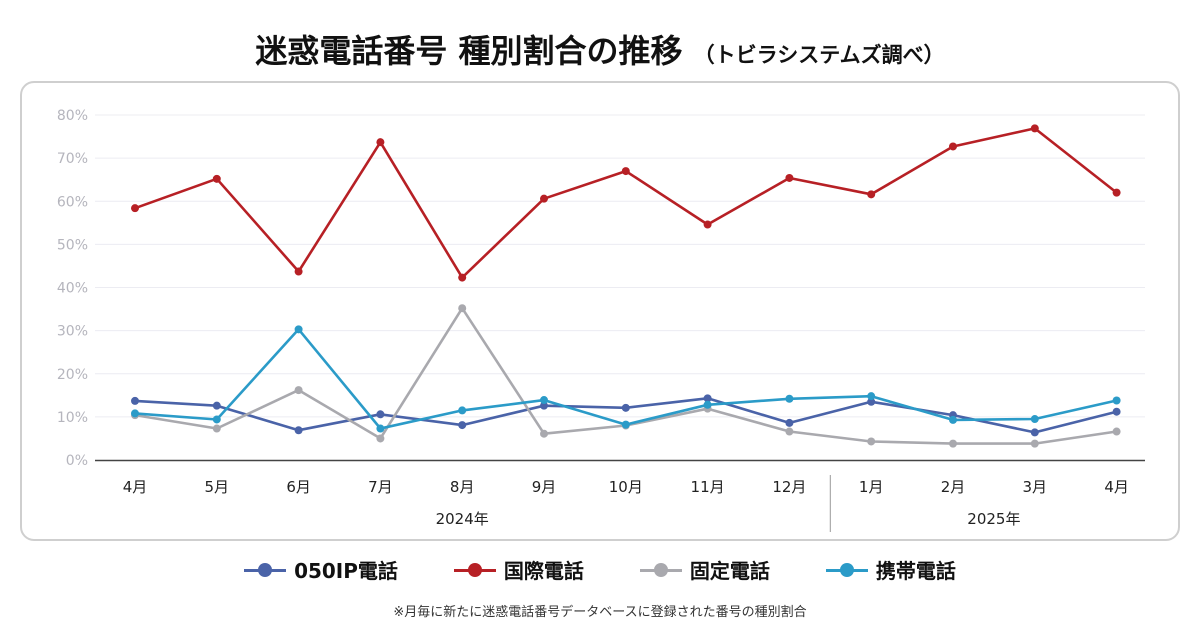 Image resolution: width=1200 pixels, height=630 pixels. I want to click on y-tick-label: 0%, so click(77, 461).